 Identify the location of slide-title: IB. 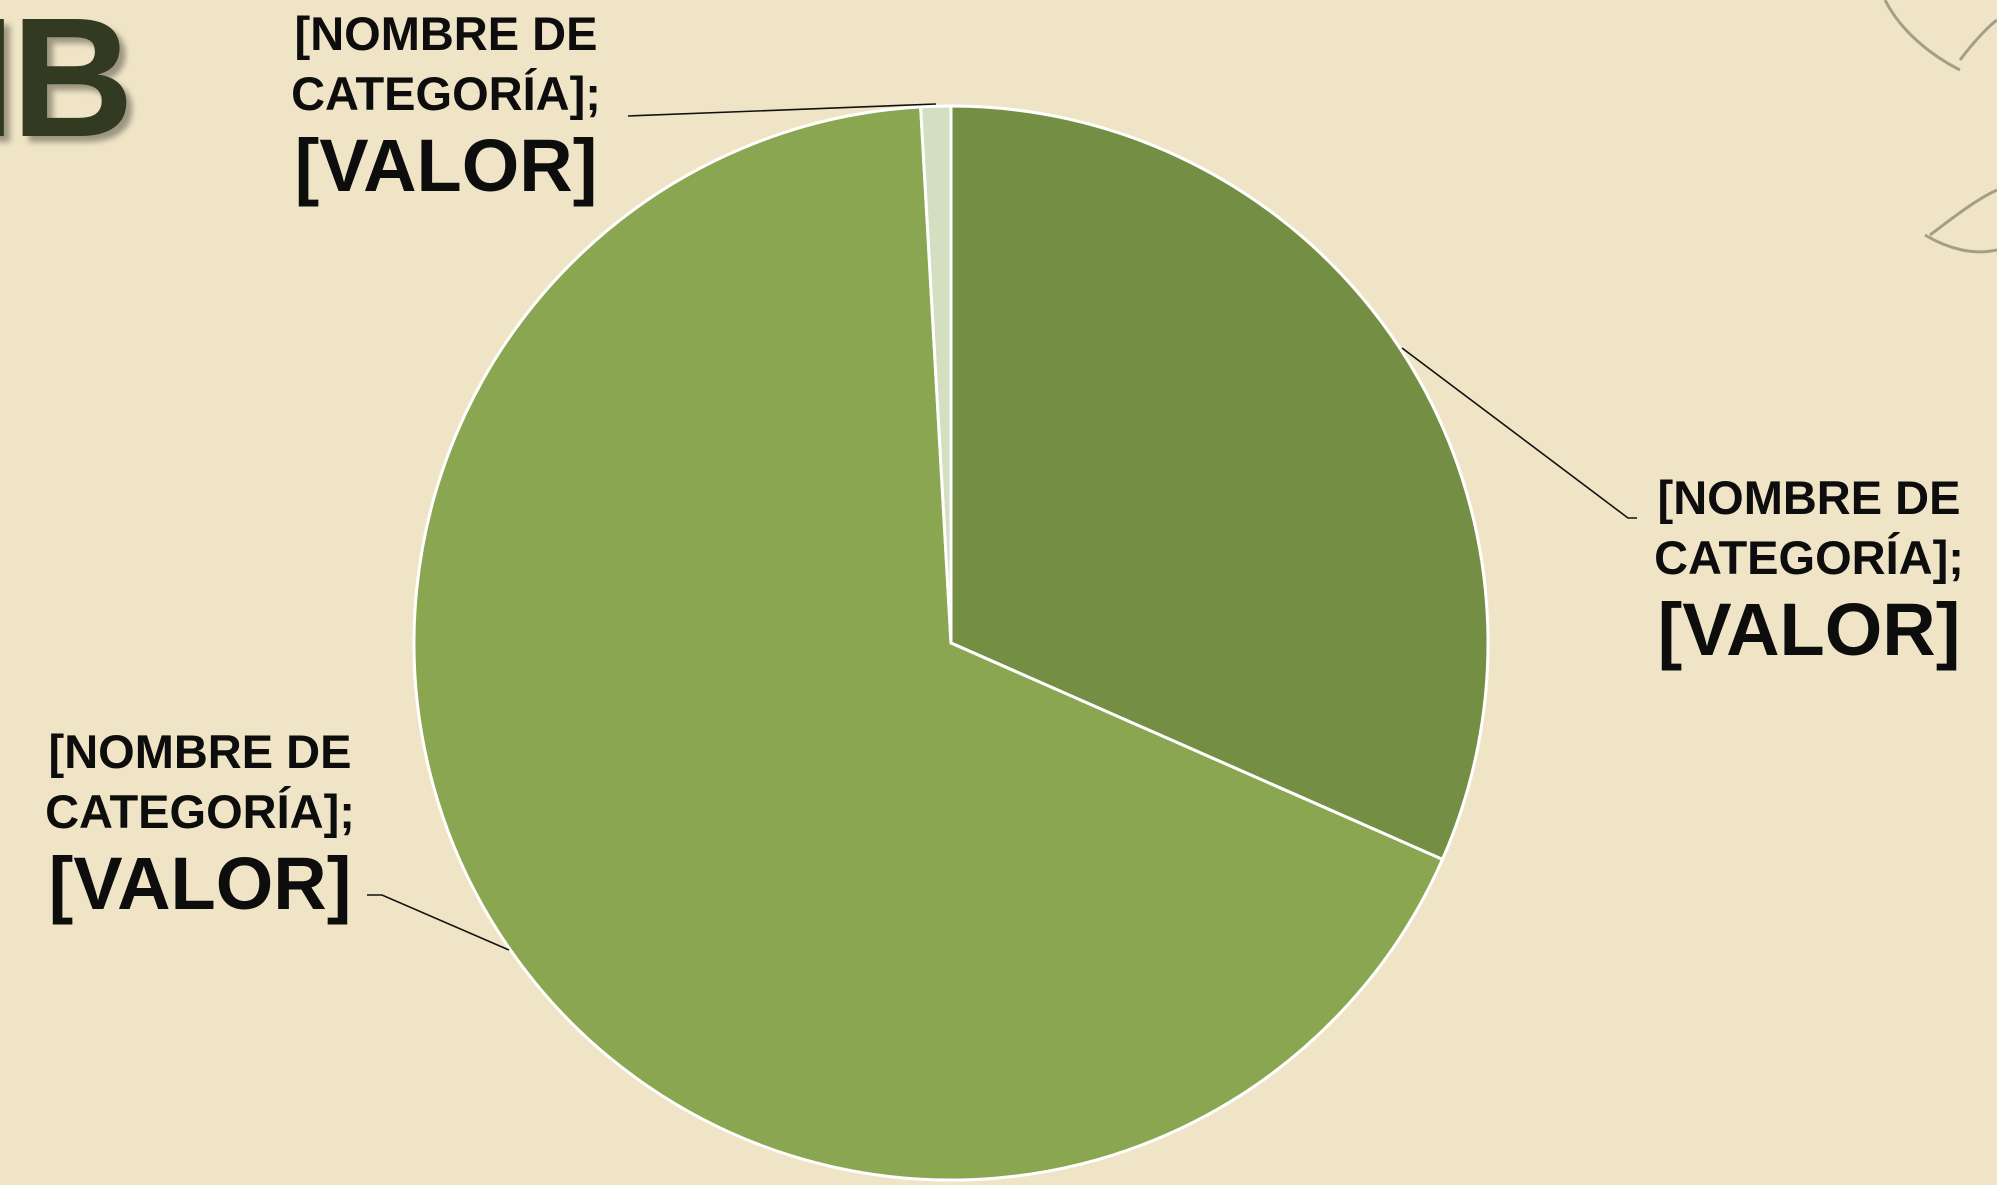
(67, 86).